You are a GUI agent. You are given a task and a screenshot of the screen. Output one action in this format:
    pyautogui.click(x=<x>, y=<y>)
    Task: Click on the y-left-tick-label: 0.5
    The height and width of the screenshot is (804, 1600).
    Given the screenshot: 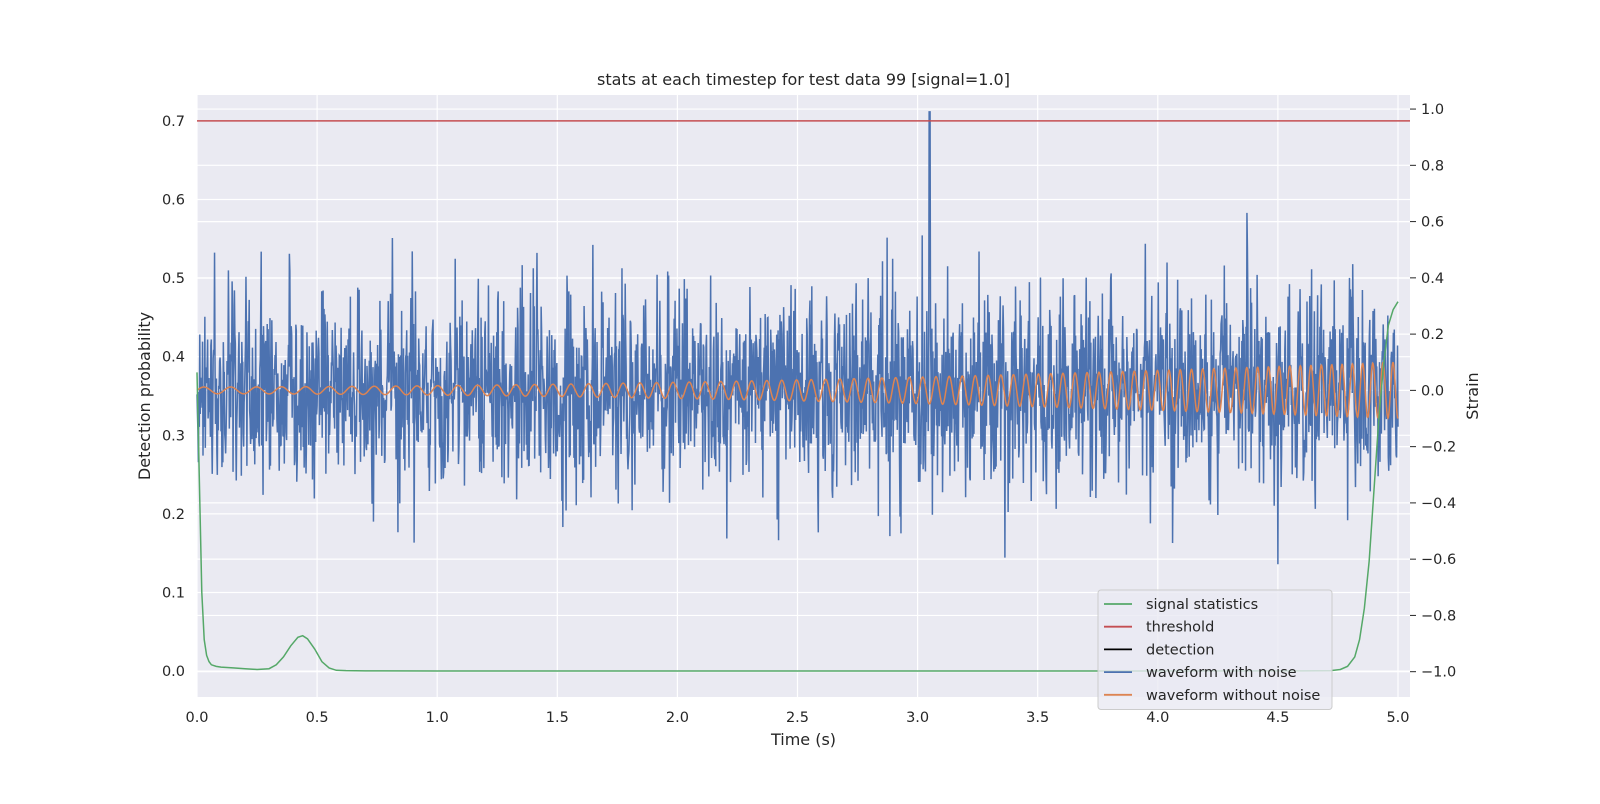 What is the action you would take?
    pyautogui.click(x=173, y=279)
    